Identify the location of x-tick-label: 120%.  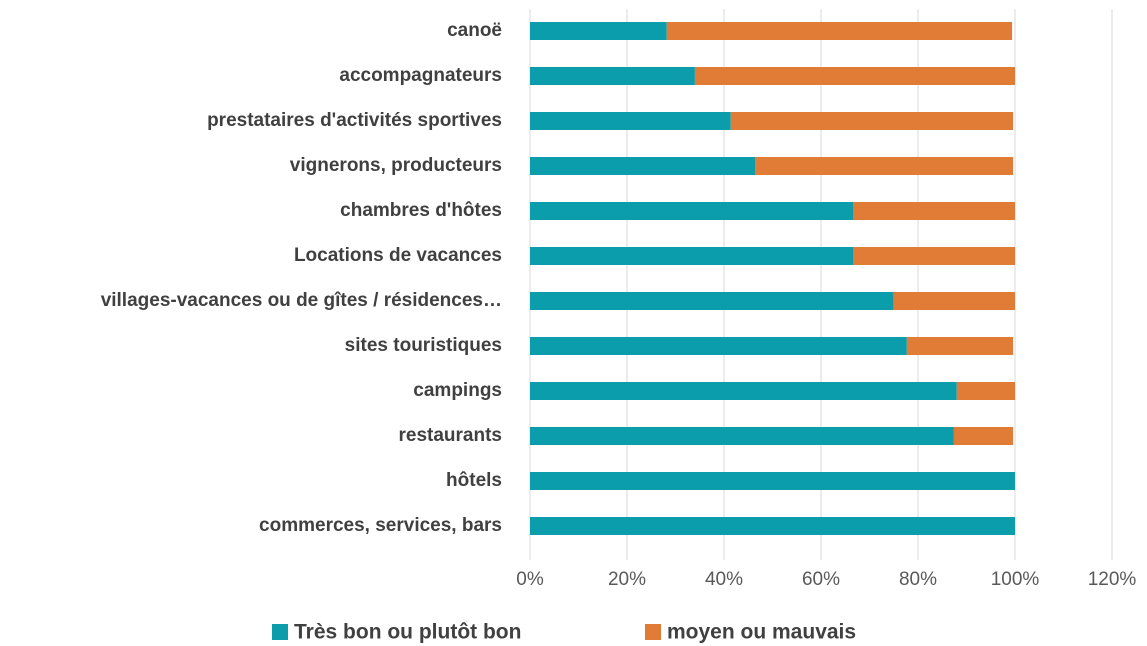
(1112, 579).